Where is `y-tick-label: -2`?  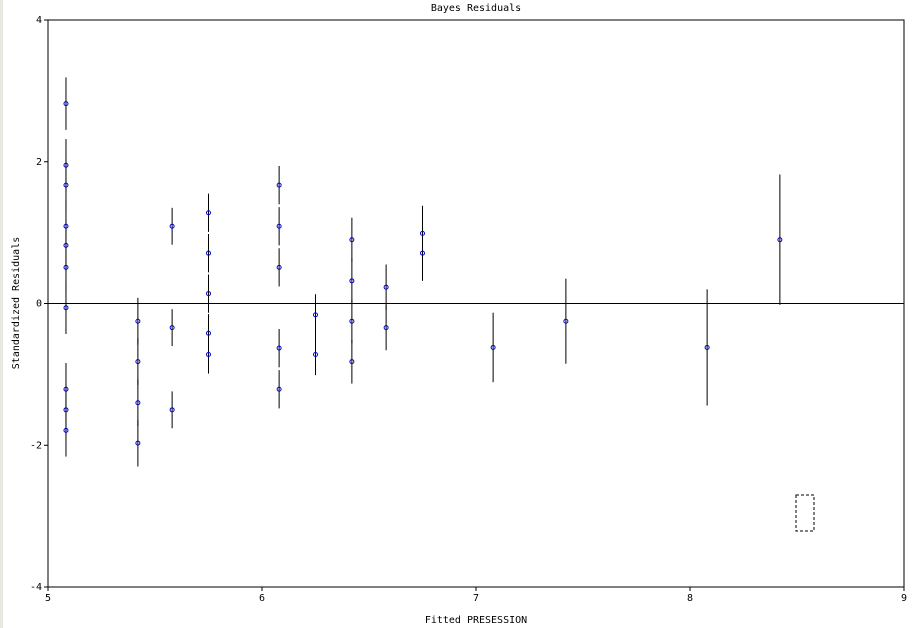 y-tick-label: -2 is located at coordinates (36, 445).